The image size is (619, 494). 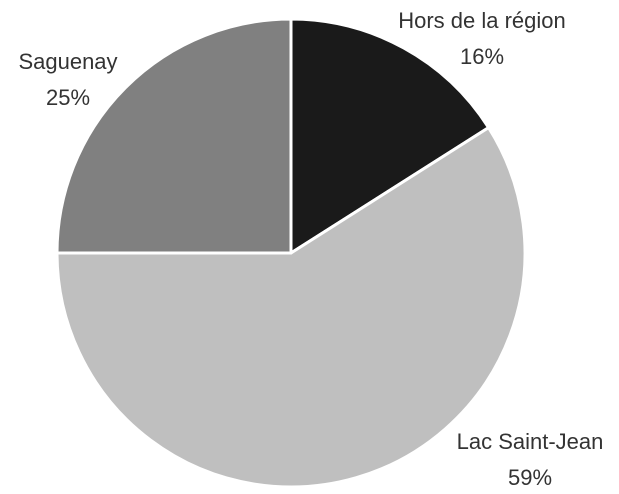 I want to click on slice-label: Lac Saint-Jean, so click(x=530, y=441).